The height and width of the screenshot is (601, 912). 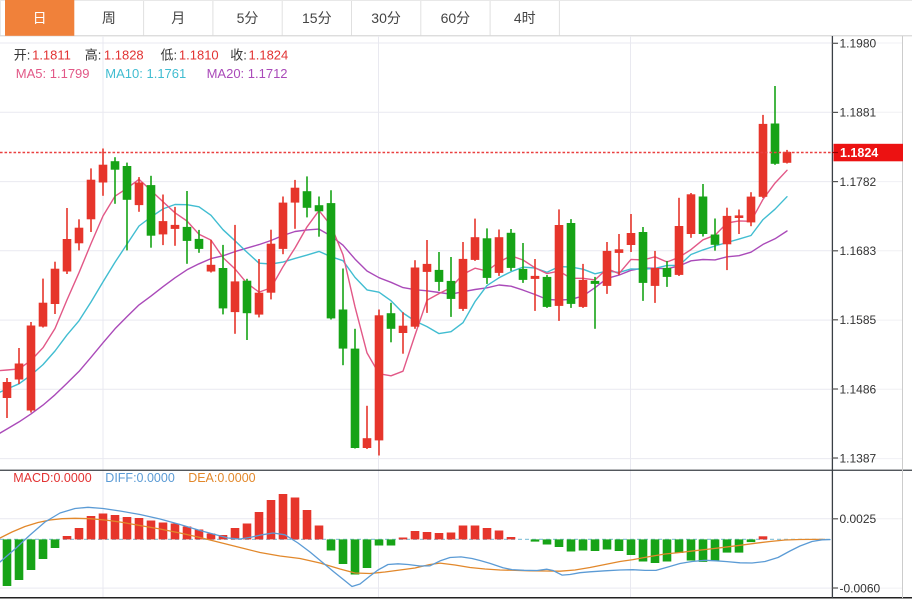 I want to click on svg-text: 周, so click(x=109, y=18).